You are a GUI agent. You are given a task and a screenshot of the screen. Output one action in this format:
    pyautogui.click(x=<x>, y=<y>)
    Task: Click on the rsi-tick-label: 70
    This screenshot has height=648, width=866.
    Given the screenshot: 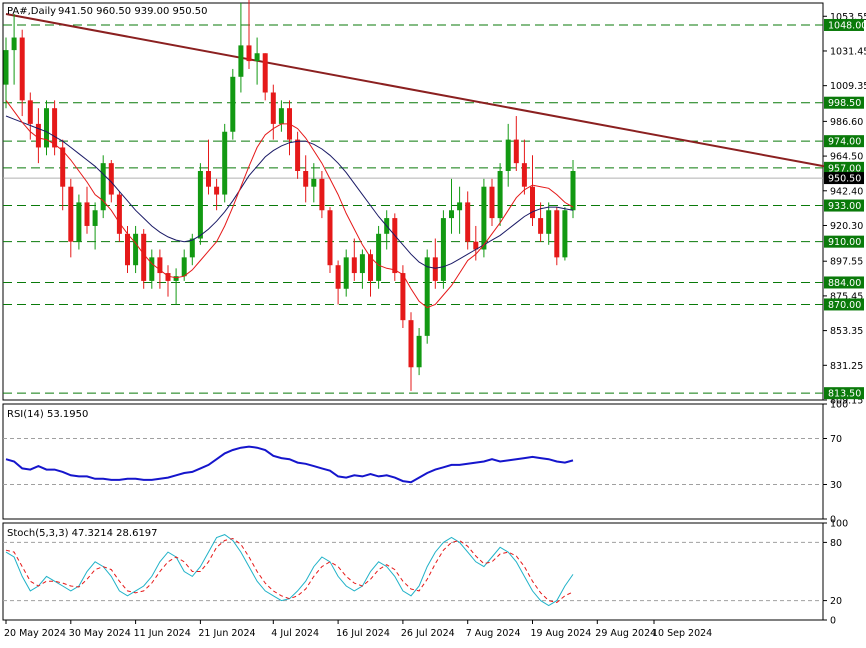 What is the action you would take?
    pyautogui.click(x=836, y=439)
    